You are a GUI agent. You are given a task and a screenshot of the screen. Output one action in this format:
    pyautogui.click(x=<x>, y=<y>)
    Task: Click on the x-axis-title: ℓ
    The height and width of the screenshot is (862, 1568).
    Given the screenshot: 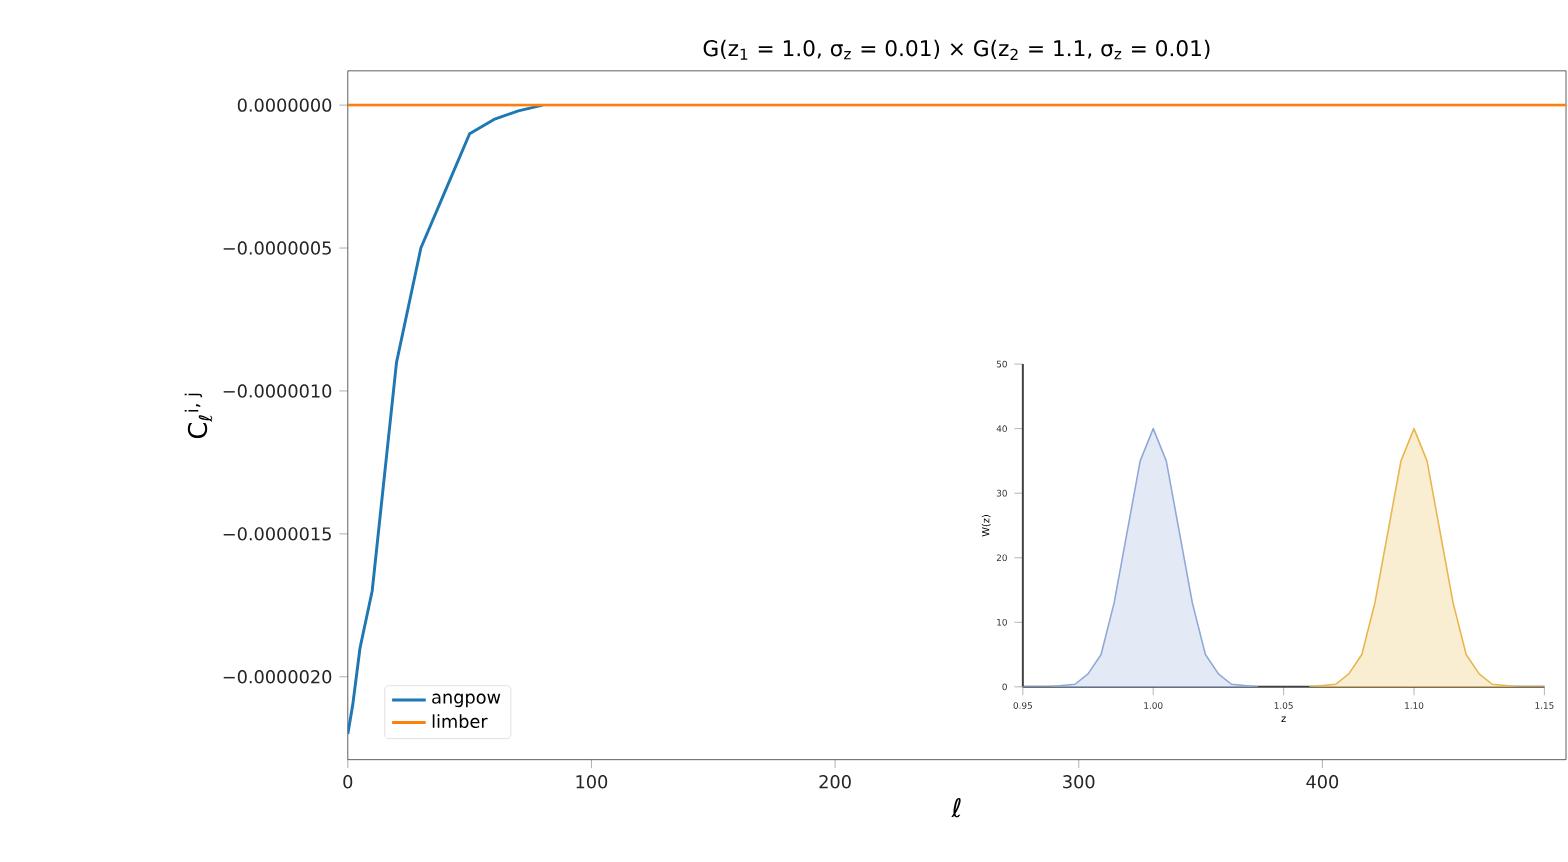 What is the action you would take?
    pyautogui.click(x=956, y=807)
    